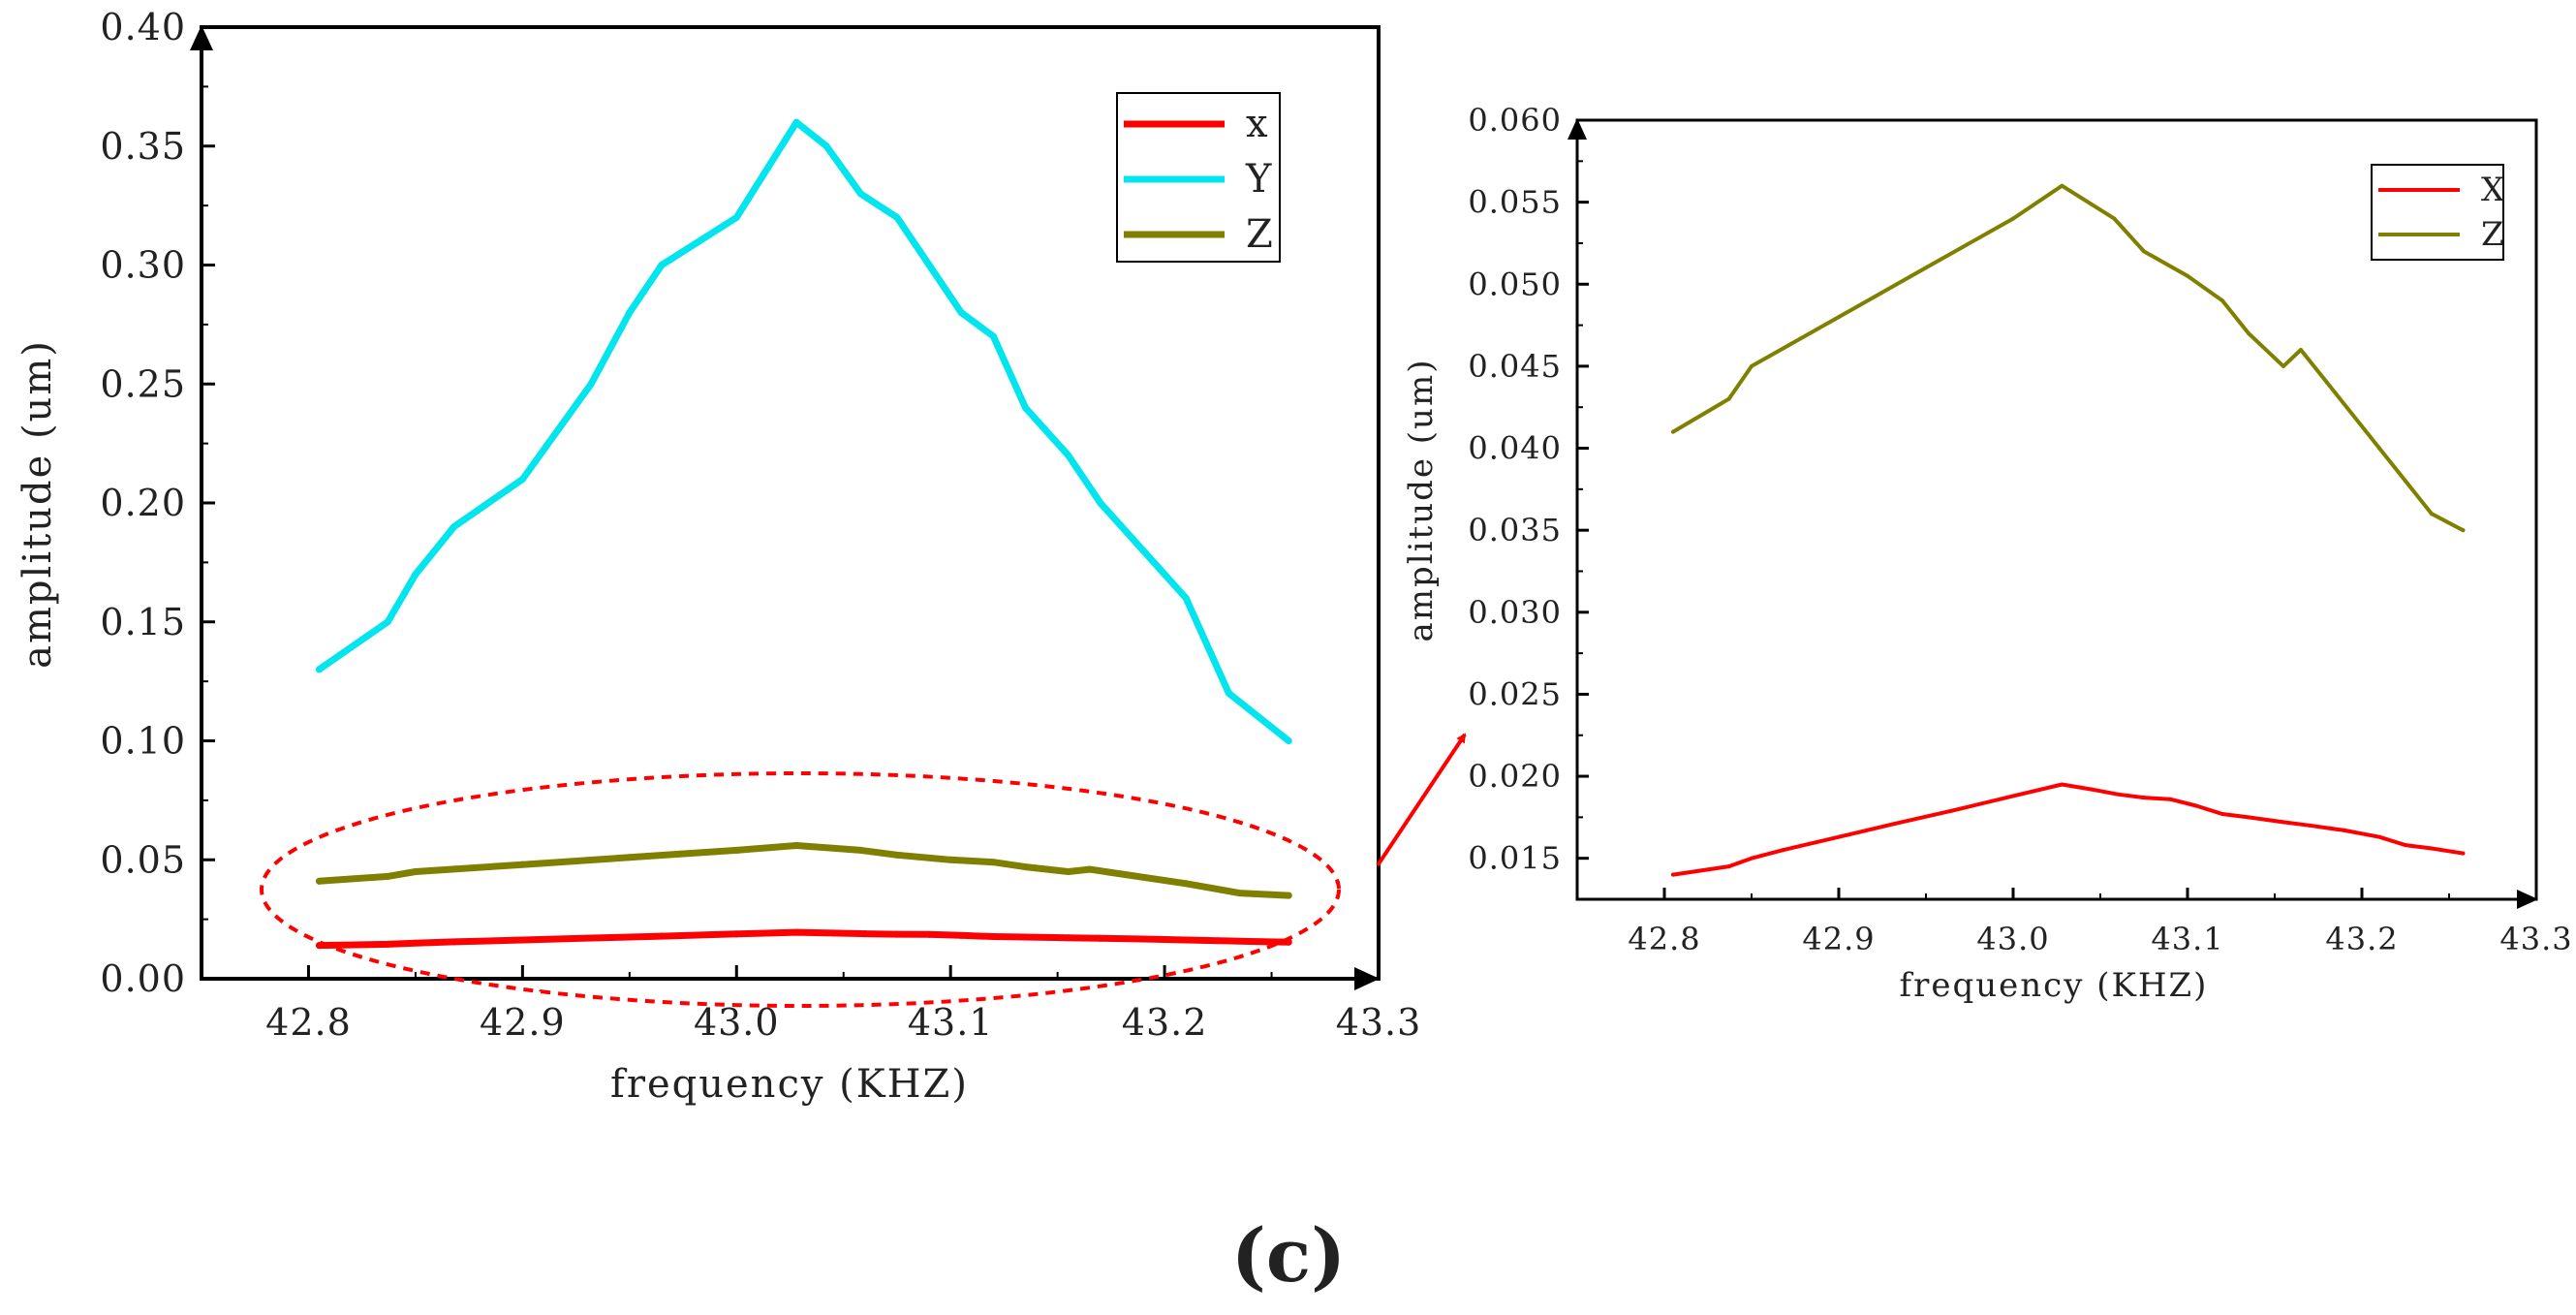 The image size is (2576, 1315). What do you see at coordinates (143, 622) in the screenshot?
I see `main-y-tick-label: 0.15` at bounding box center [143, 622].